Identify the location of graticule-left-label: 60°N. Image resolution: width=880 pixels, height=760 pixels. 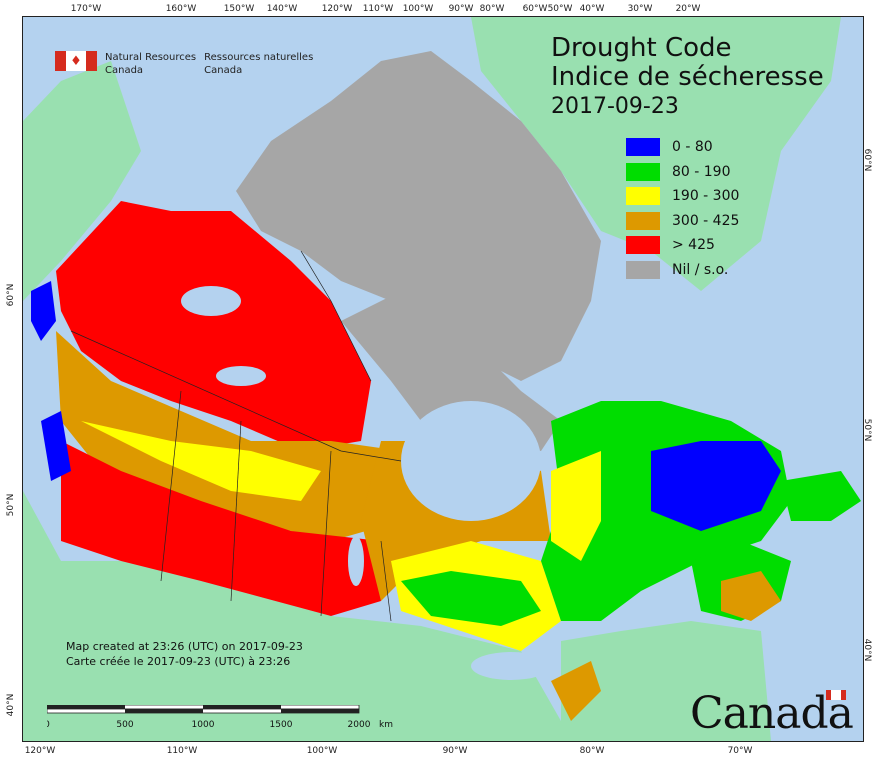
(11, 295).